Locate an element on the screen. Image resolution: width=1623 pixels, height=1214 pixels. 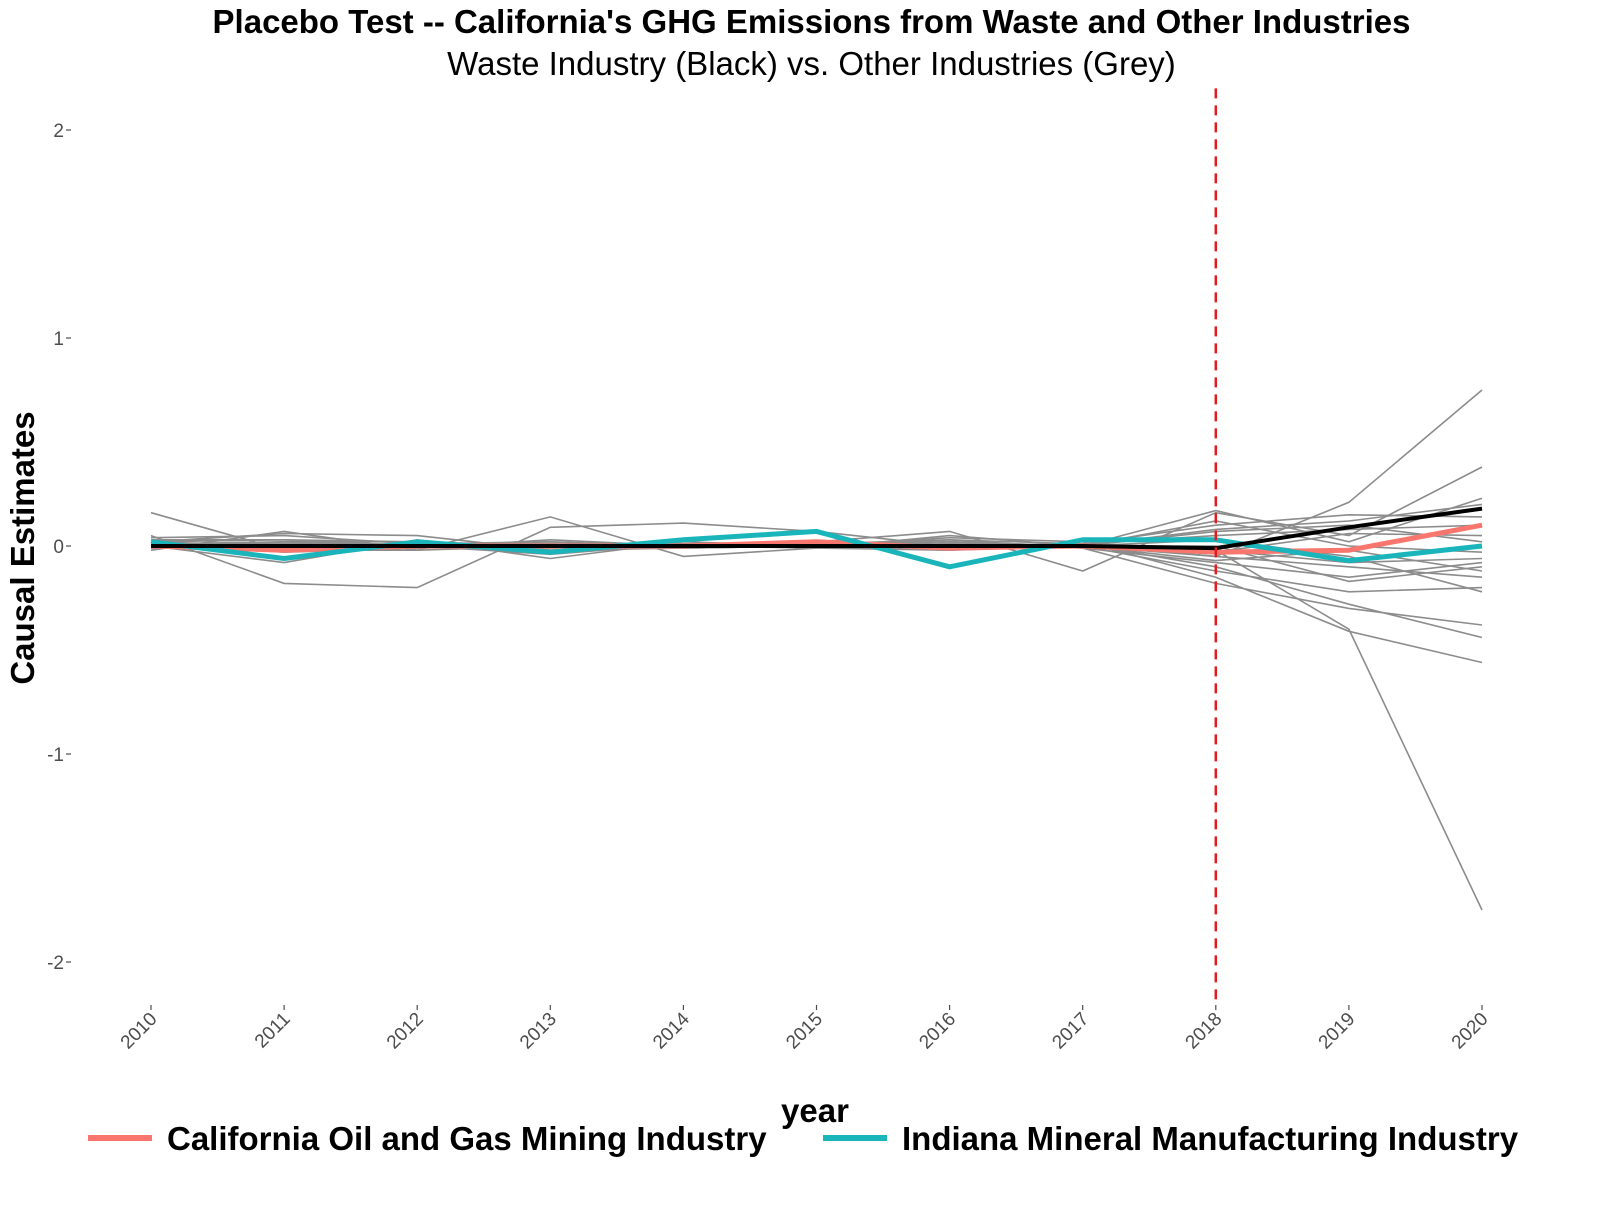
x-tick-label: 2013 is located at coordinates (538, 1031).